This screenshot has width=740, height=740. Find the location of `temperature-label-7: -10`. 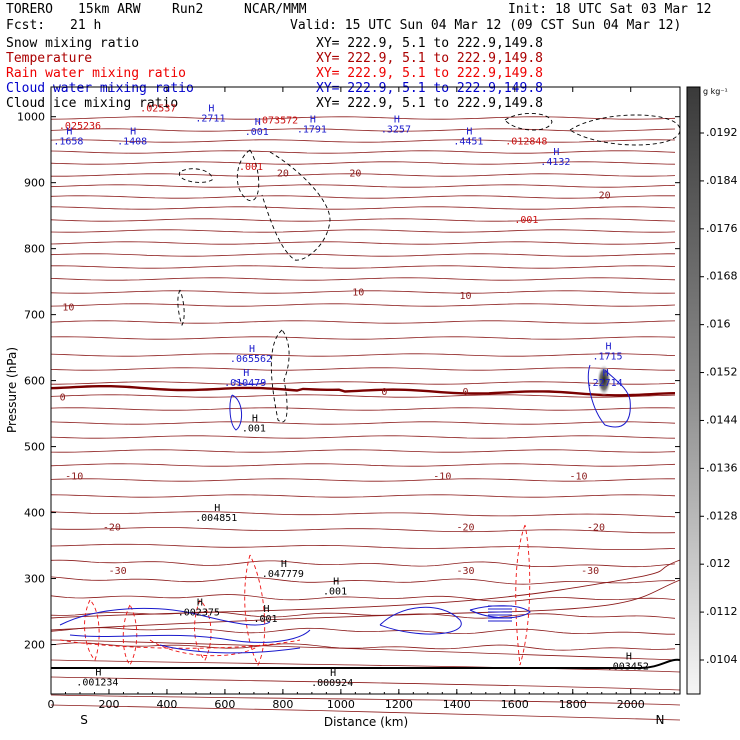

temperature-label-7: -10 is located at coordinates (442, 477).